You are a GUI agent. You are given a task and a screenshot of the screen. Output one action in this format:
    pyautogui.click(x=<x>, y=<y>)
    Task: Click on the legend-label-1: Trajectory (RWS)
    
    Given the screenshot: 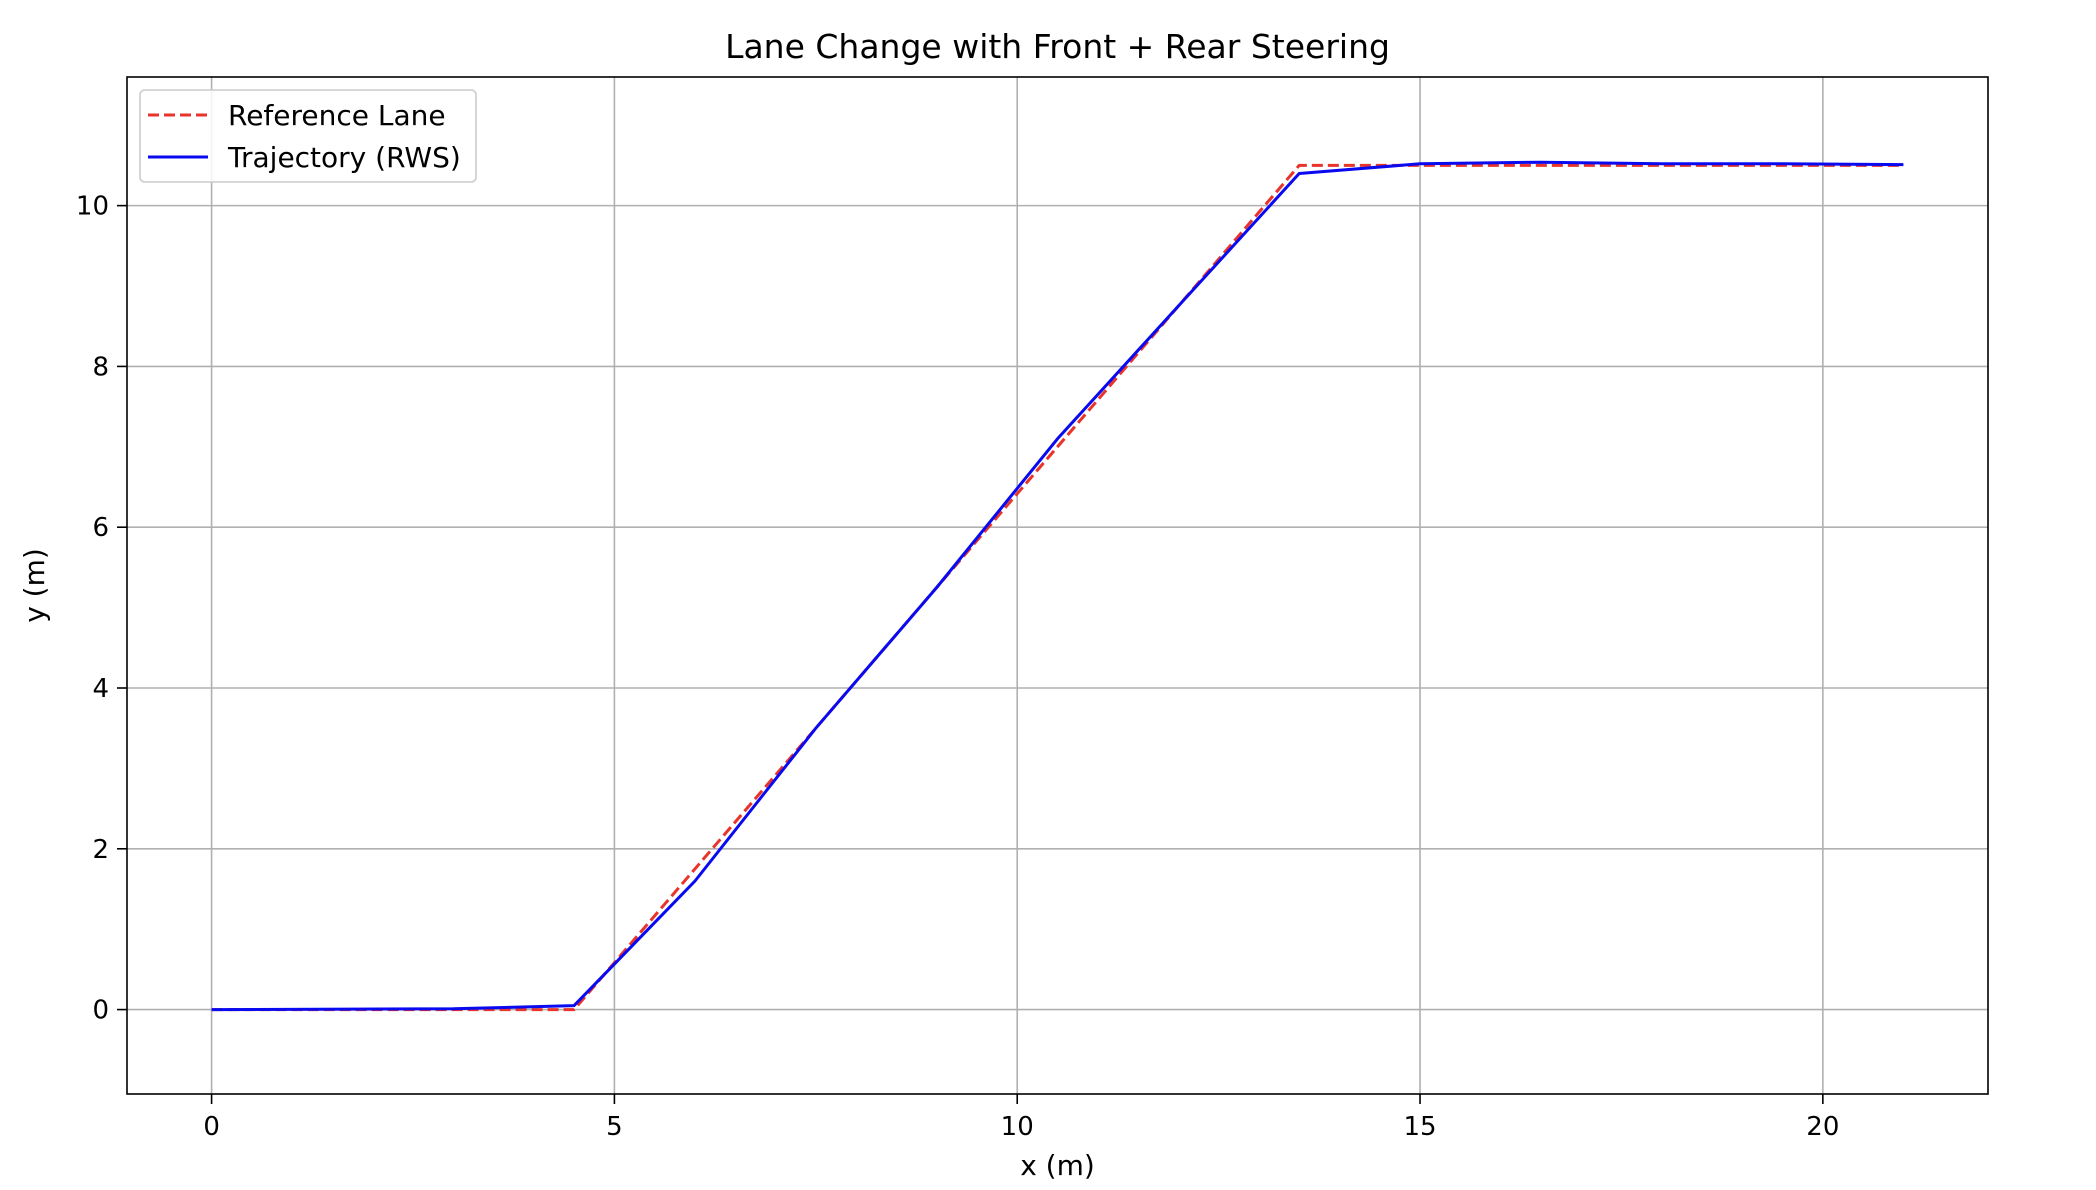 What is the action you would take?
    pyautogui.click(x=344, y=157)
    